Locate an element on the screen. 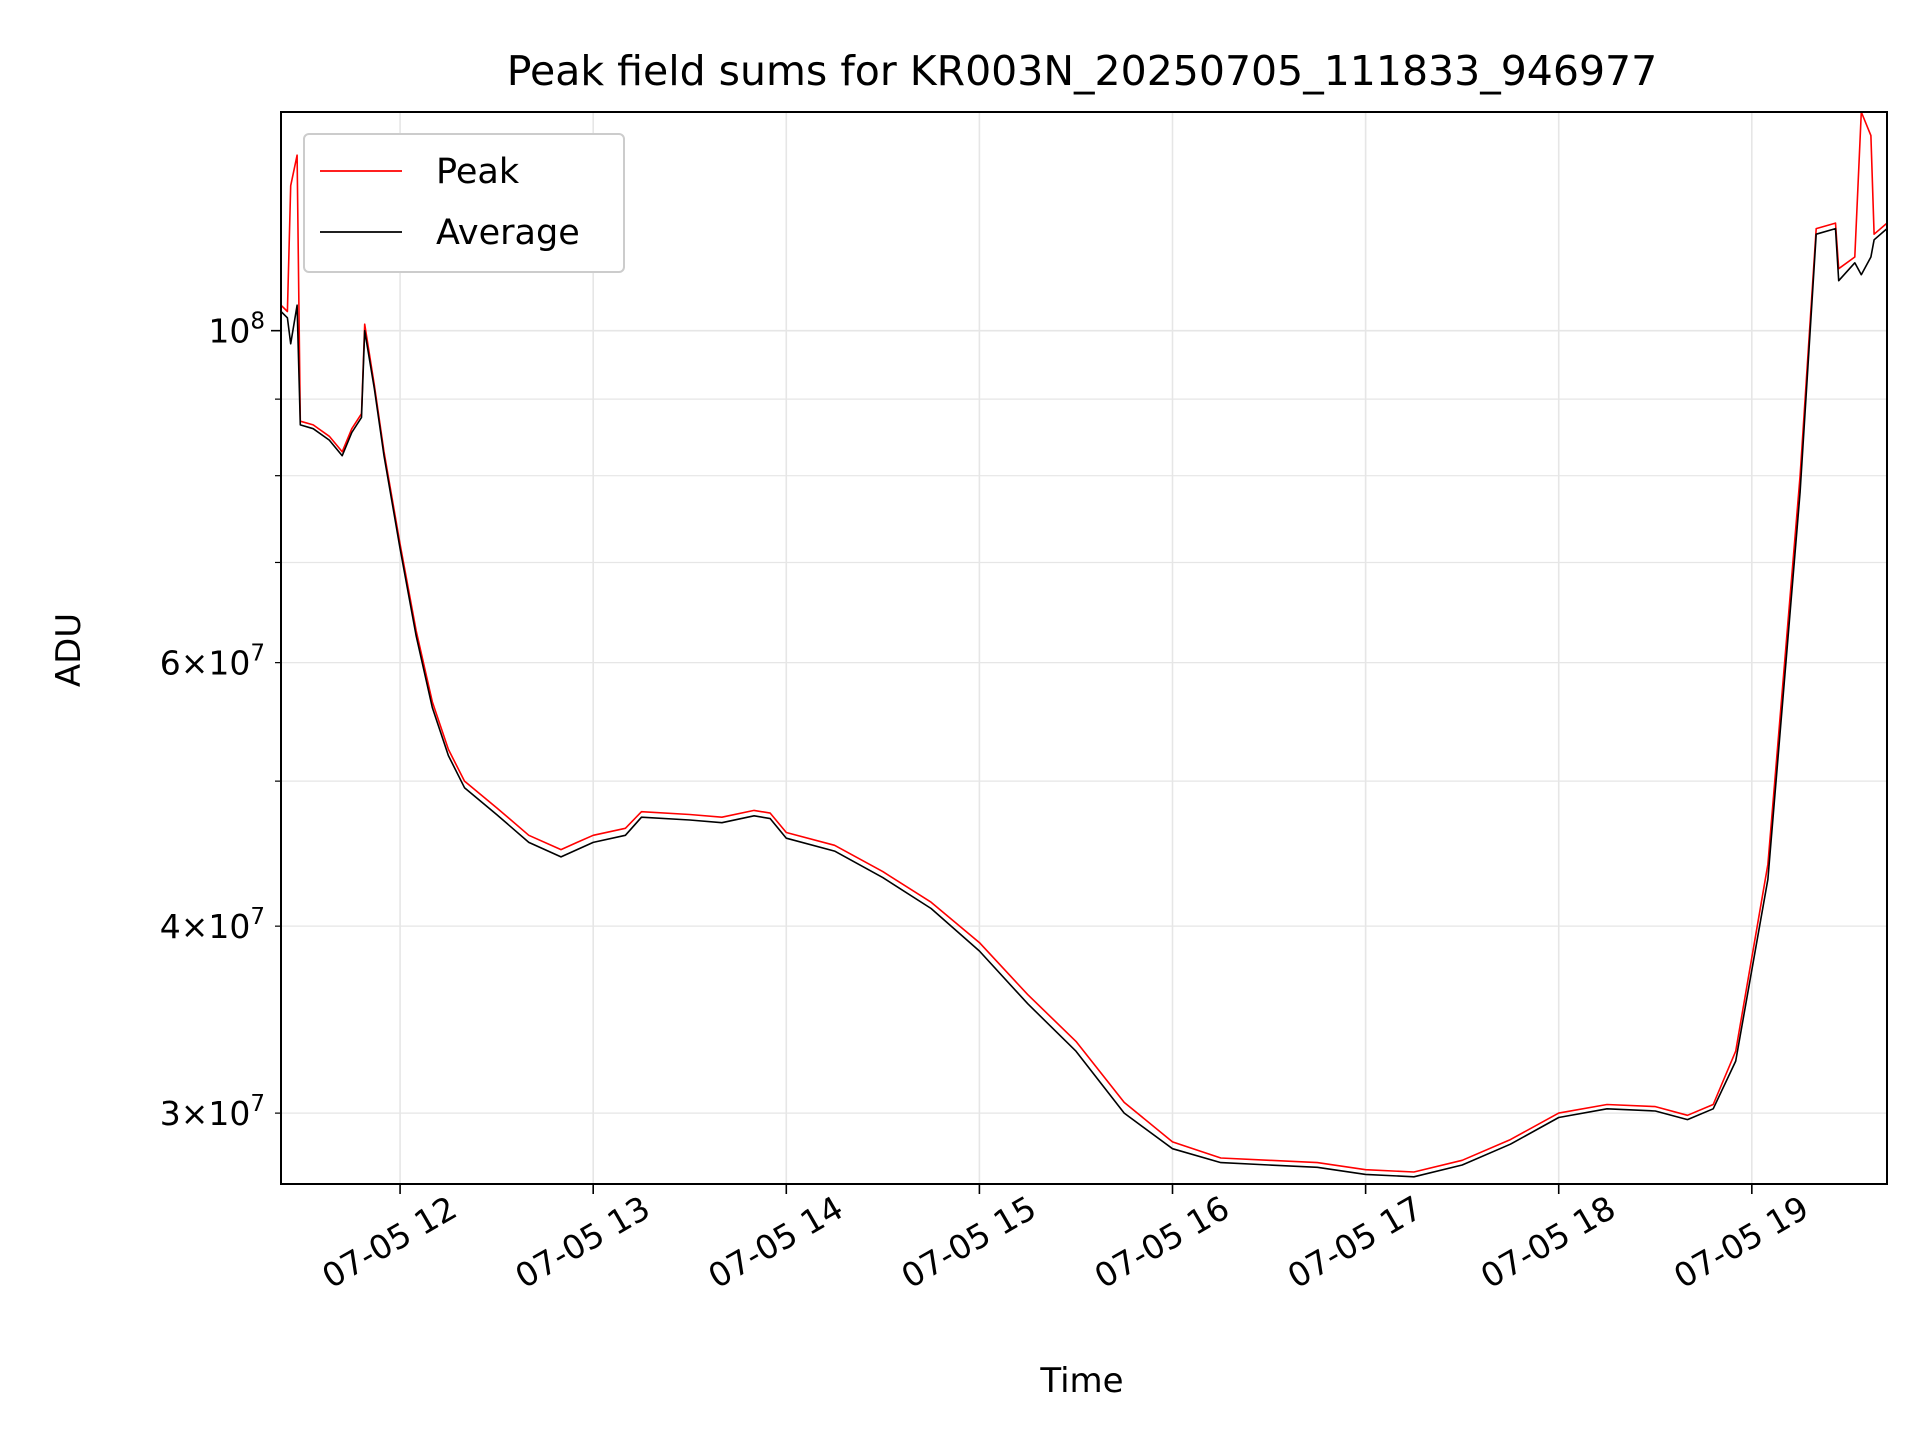 This screenshot has height=1440, width=1920. legend-box is located at coordinates (464, 203).